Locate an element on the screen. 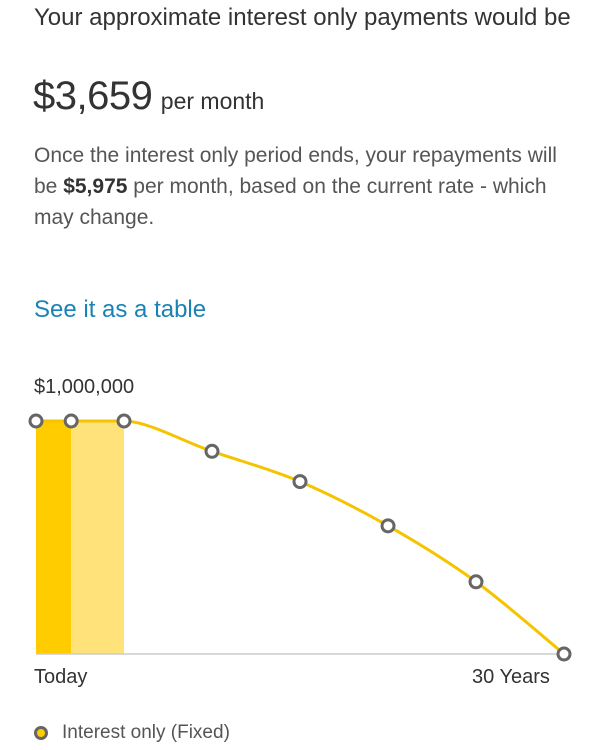 This screenshot has width=600, height=750. payment-period: per month is located at coordinates (212, 101).